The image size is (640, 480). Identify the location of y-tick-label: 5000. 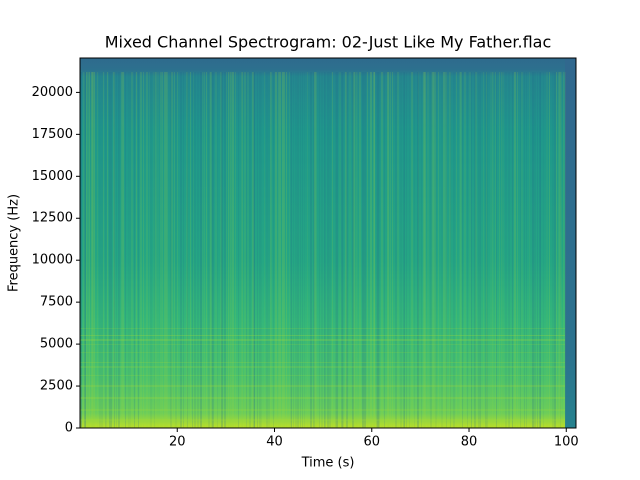
(56, 344).